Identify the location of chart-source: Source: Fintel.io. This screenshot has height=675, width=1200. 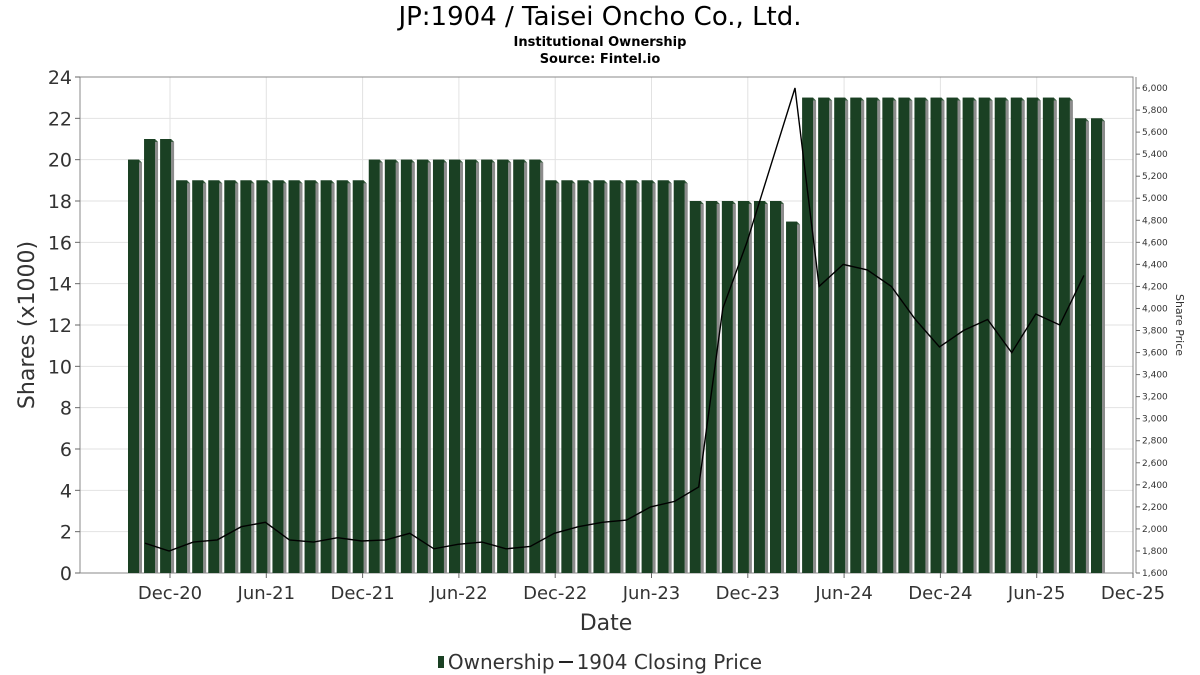
(600, 59).